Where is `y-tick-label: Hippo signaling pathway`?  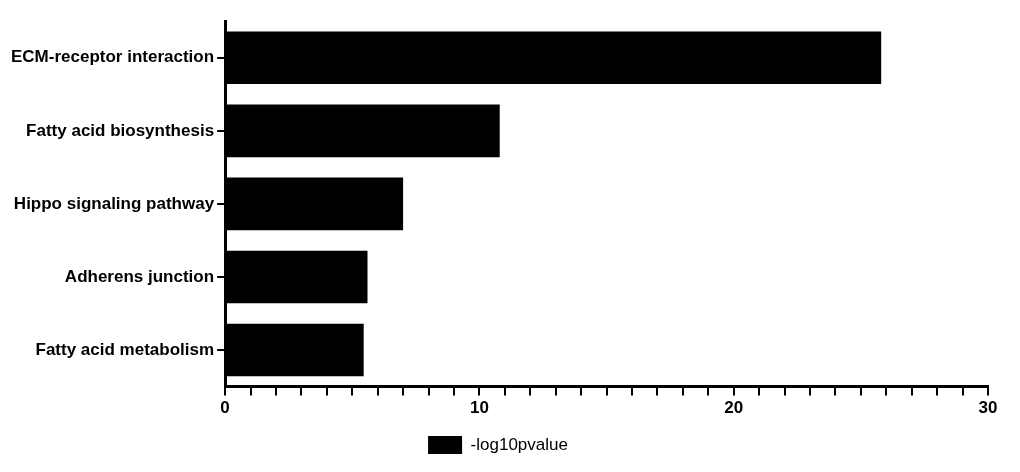 y-tick-label: Hippo signaling pathway is located at coordinates (114, 203).